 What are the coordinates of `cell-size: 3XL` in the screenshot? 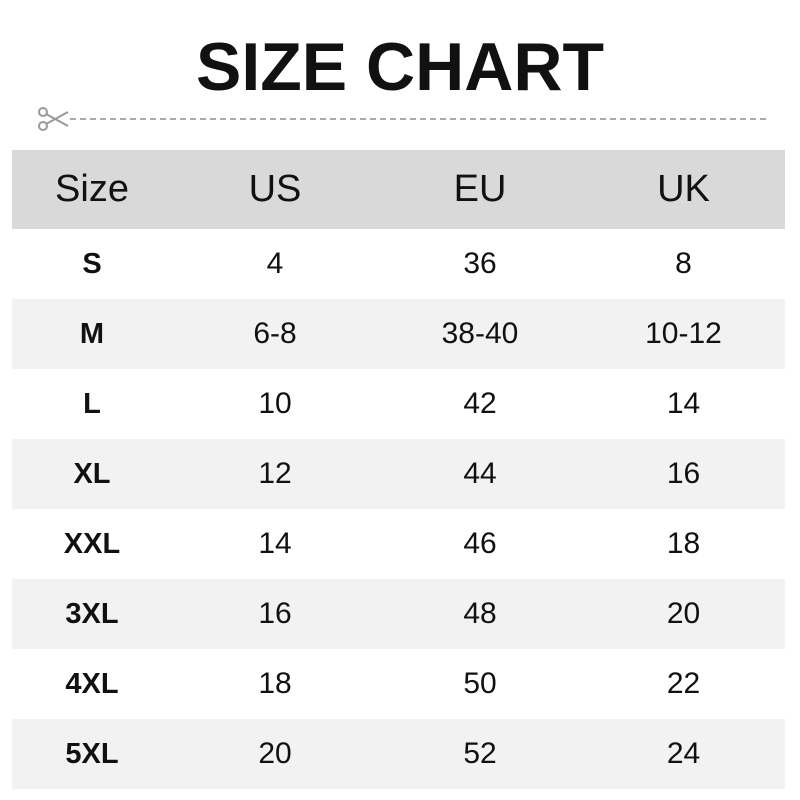 It's located at (92, 613).